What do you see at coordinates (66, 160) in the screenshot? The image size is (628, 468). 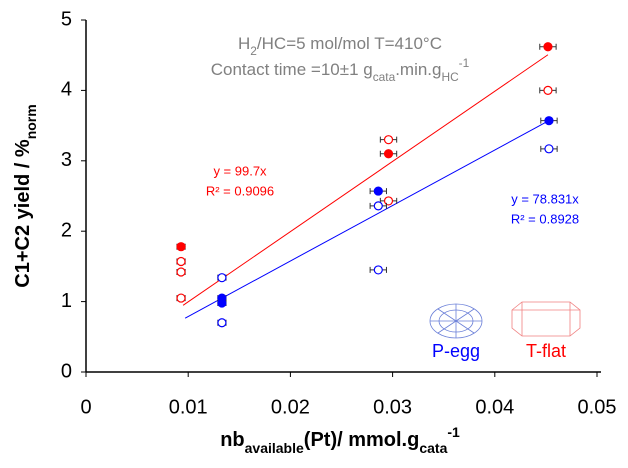 I see `y-tick-label: 3` at bounding box center [66, 160].